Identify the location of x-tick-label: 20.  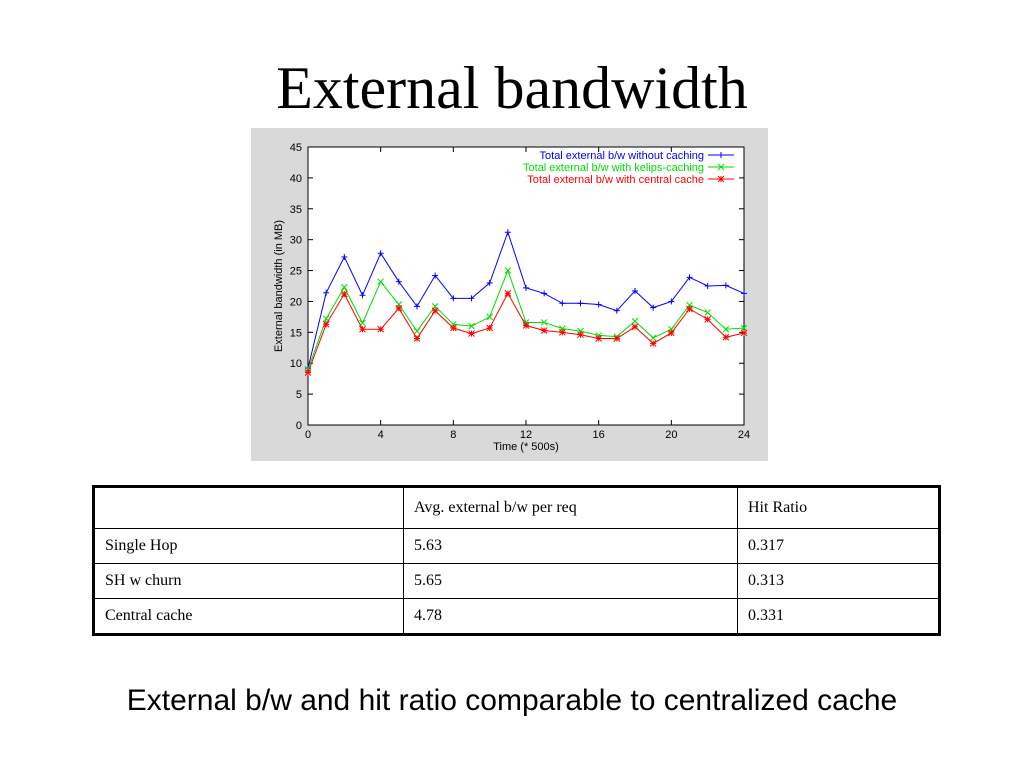
(671, 435).